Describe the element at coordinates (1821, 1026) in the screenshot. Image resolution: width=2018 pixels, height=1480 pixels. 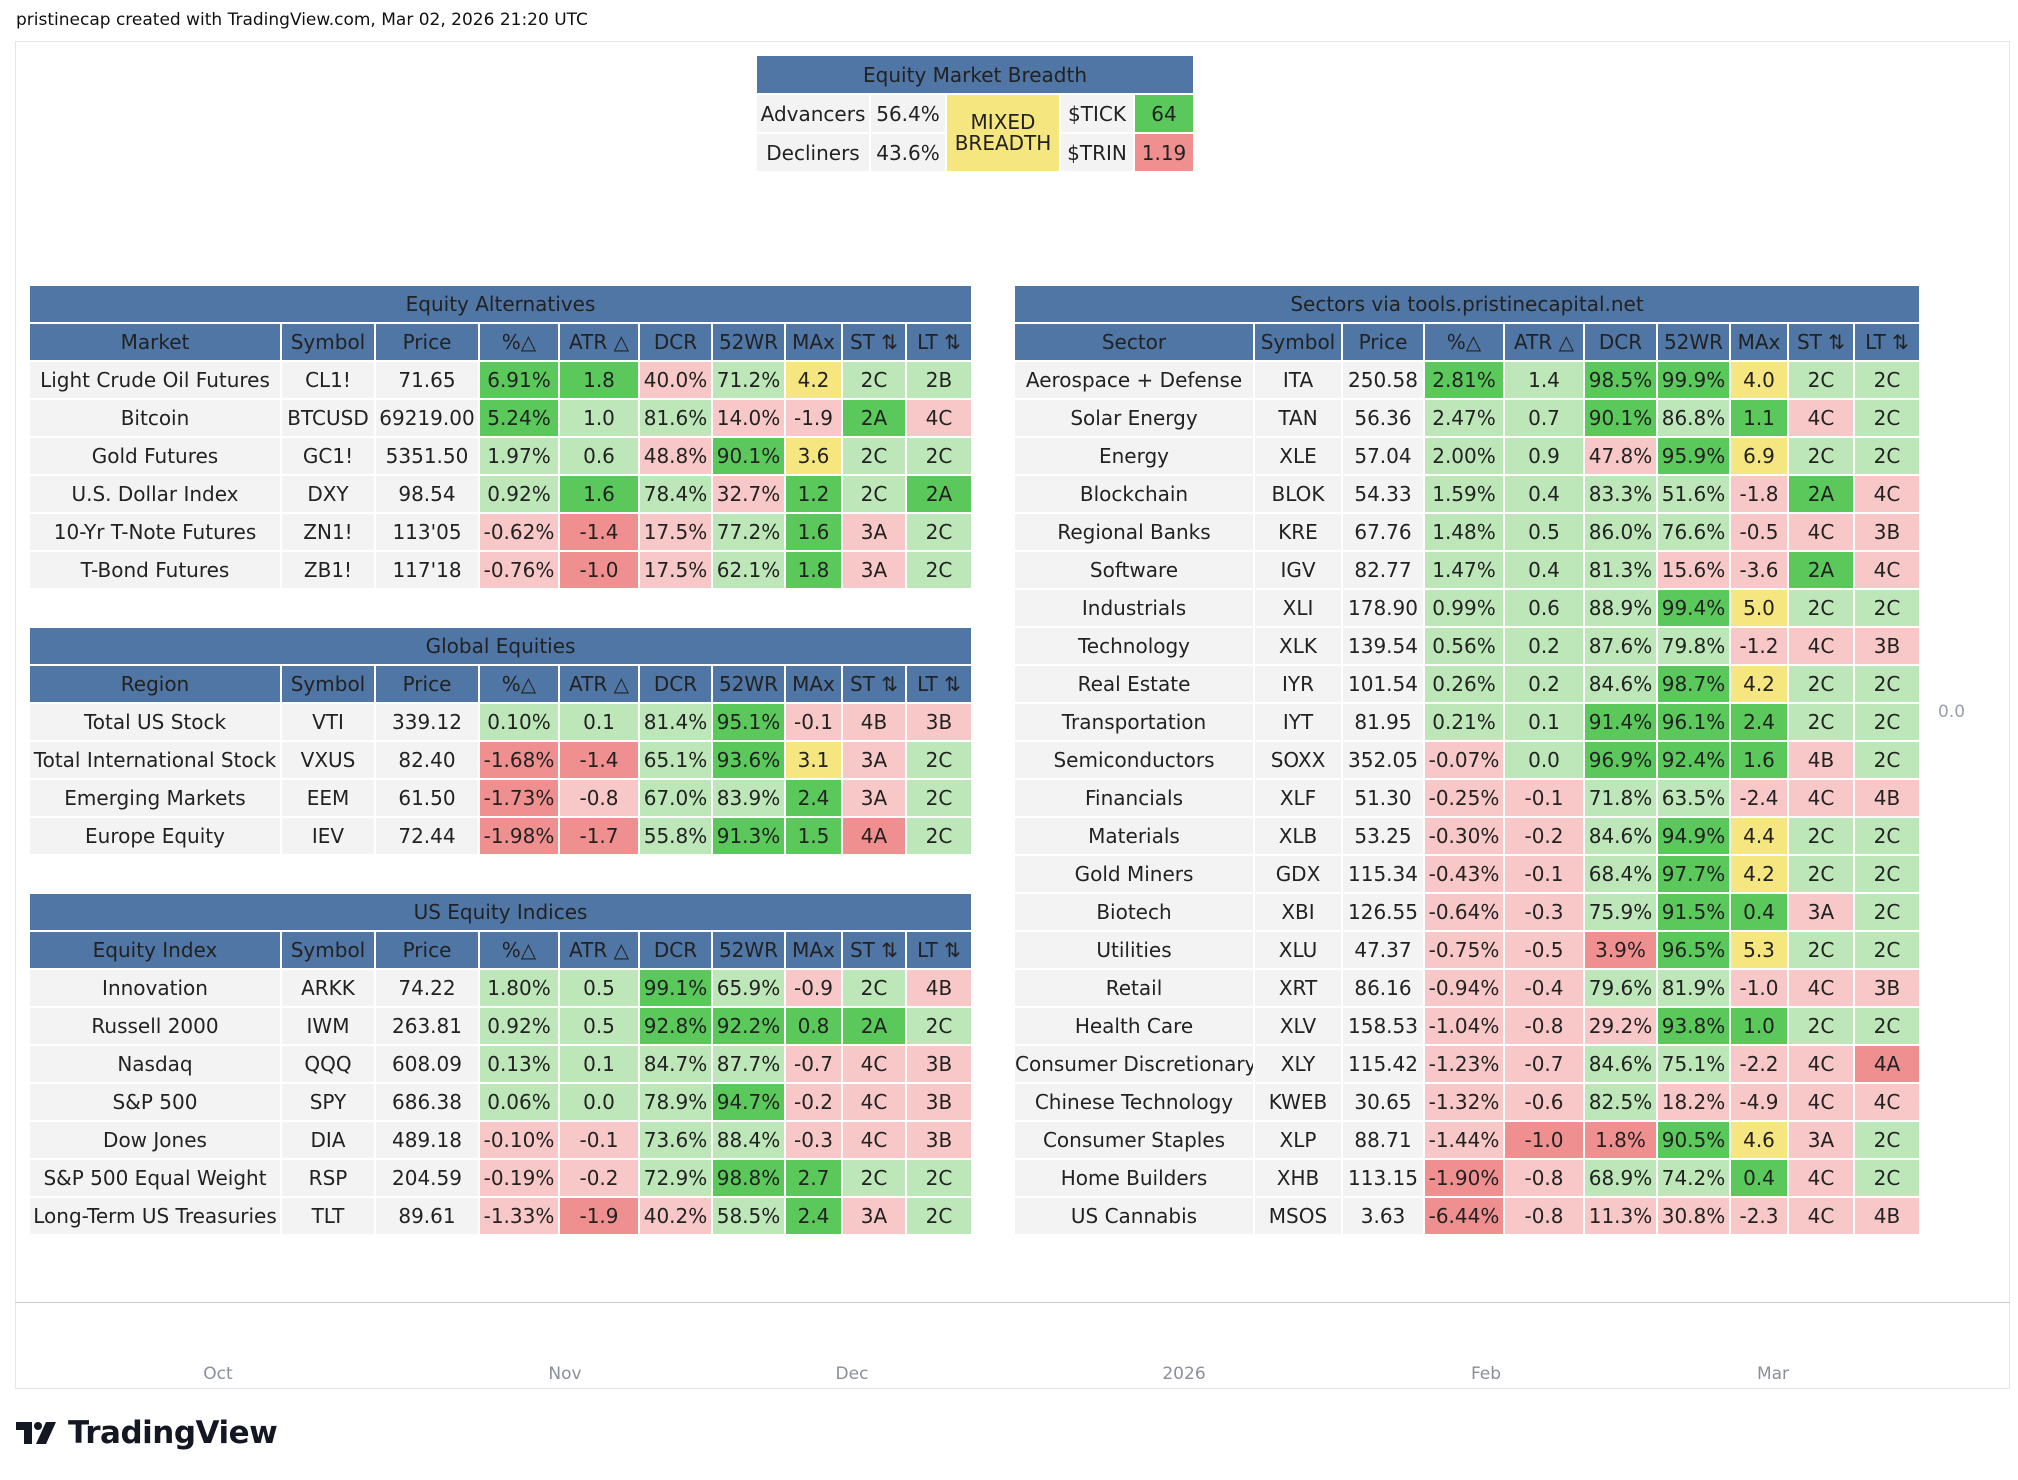
I see `st-cell: 2C` at that location.